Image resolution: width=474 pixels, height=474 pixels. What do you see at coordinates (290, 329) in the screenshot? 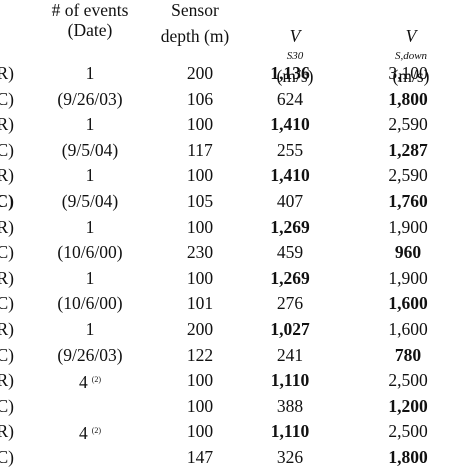
I see `row-vs30: 1,027` at bounding box center [290, 329].